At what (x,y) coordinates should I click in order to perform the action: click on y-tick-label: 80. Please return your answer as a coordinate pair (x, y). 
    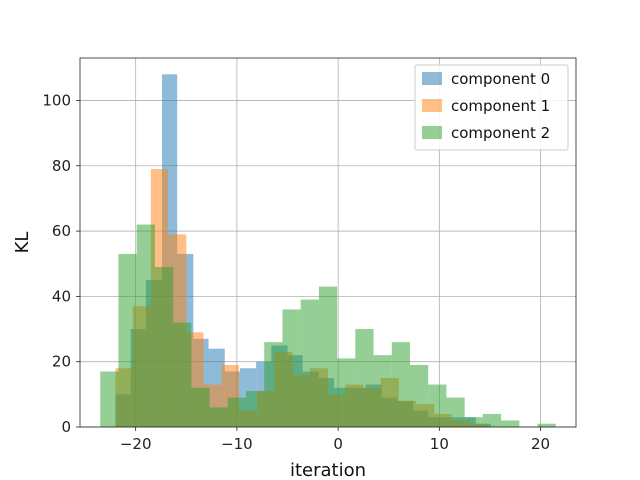
    Looking at the image, I should click on (61, 166).